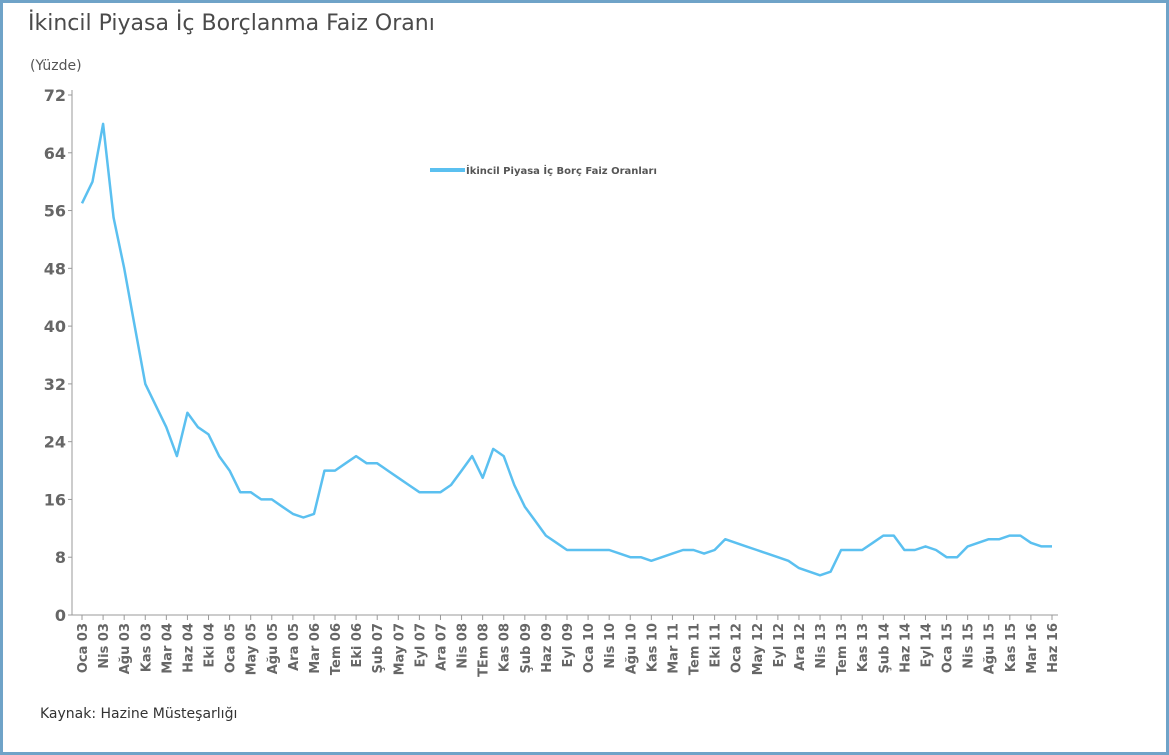 Image resolution: width=1169 pixels, height=755 pixels. Describe the element at coordinates (673, 648) in the screenshot. I see `x-tick-label: Mar 11` at that location.